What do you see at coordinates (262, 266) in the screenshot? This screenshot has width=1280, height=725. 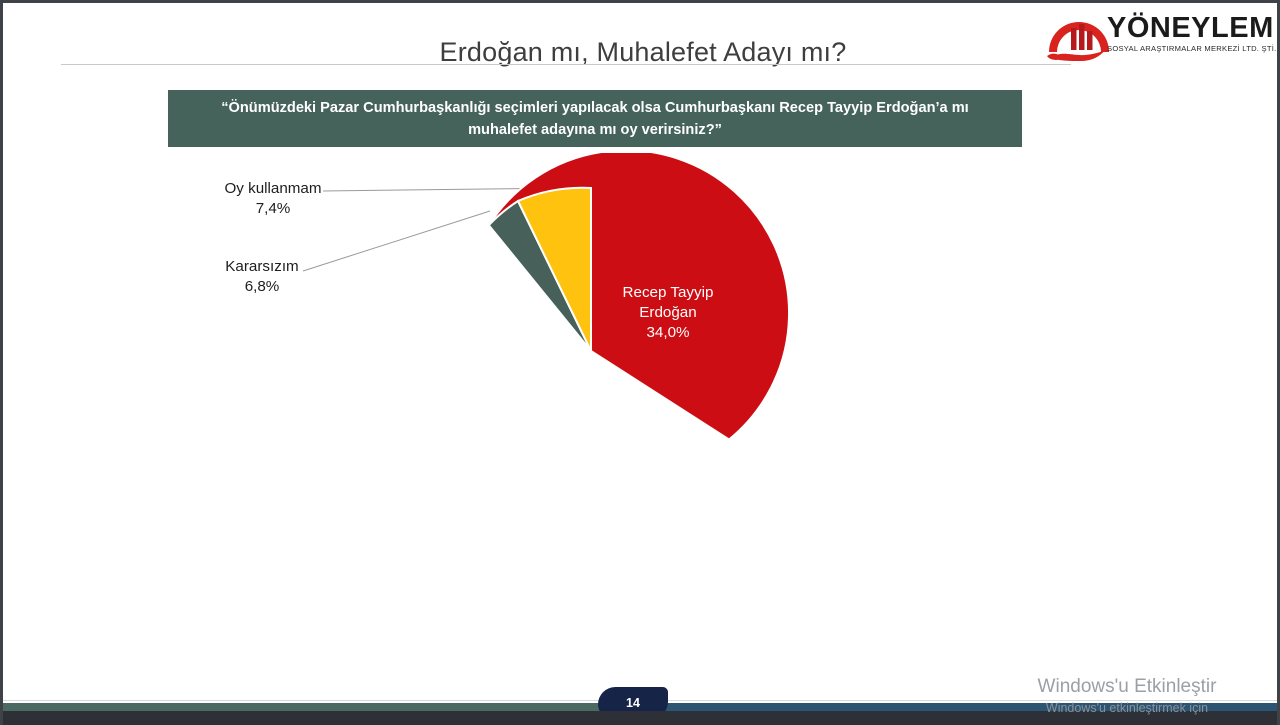 I see `callout-kararsizim-name: Kararsızım` at bounding box center [262, 266].